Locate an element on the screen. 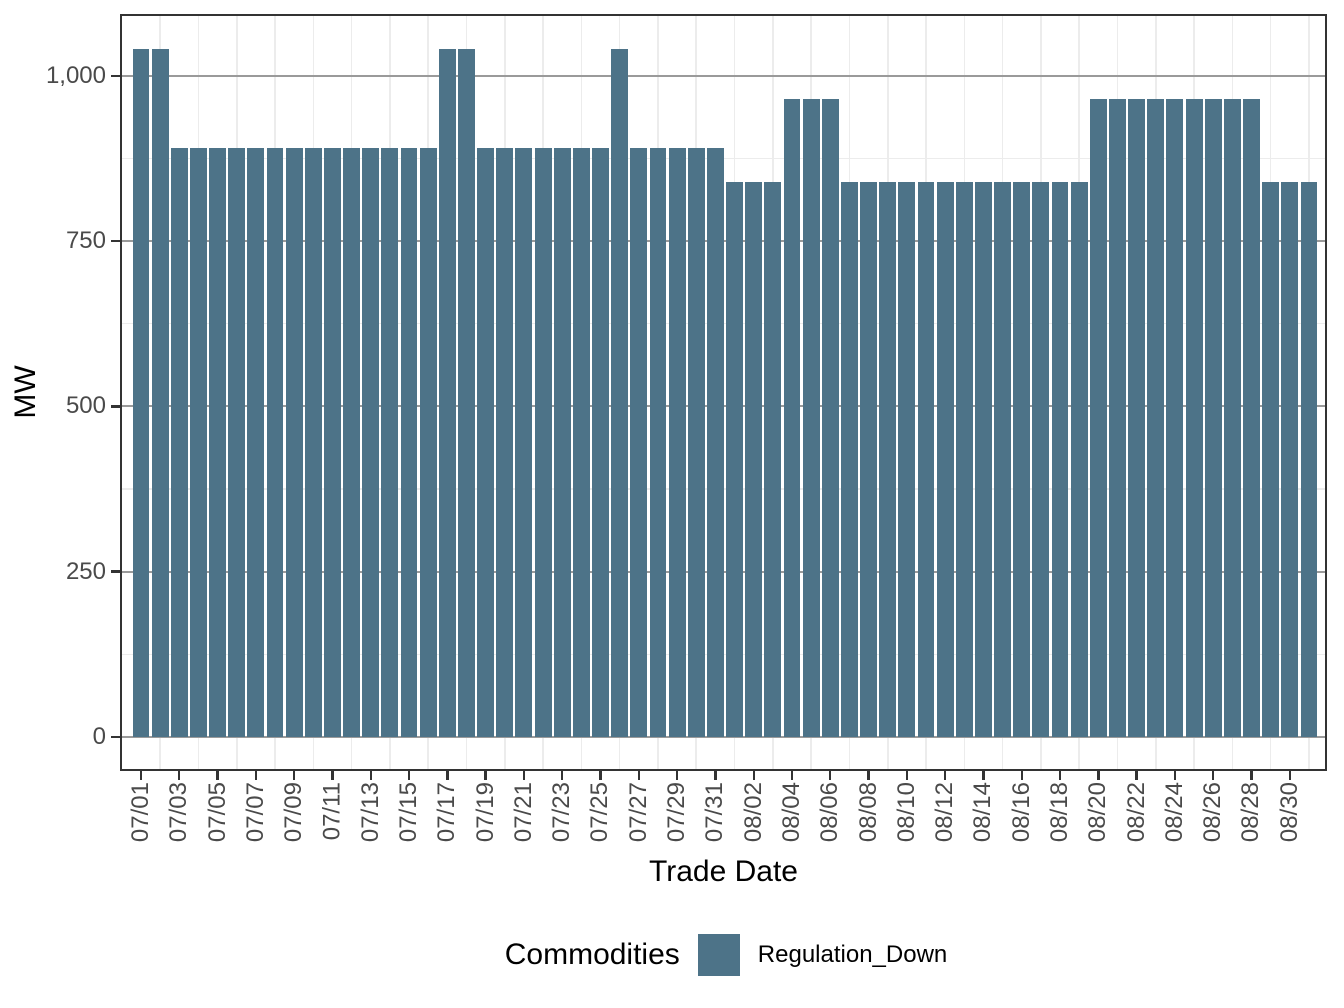  y-tick-label: 1,000 is located at coordinates (75, 75).